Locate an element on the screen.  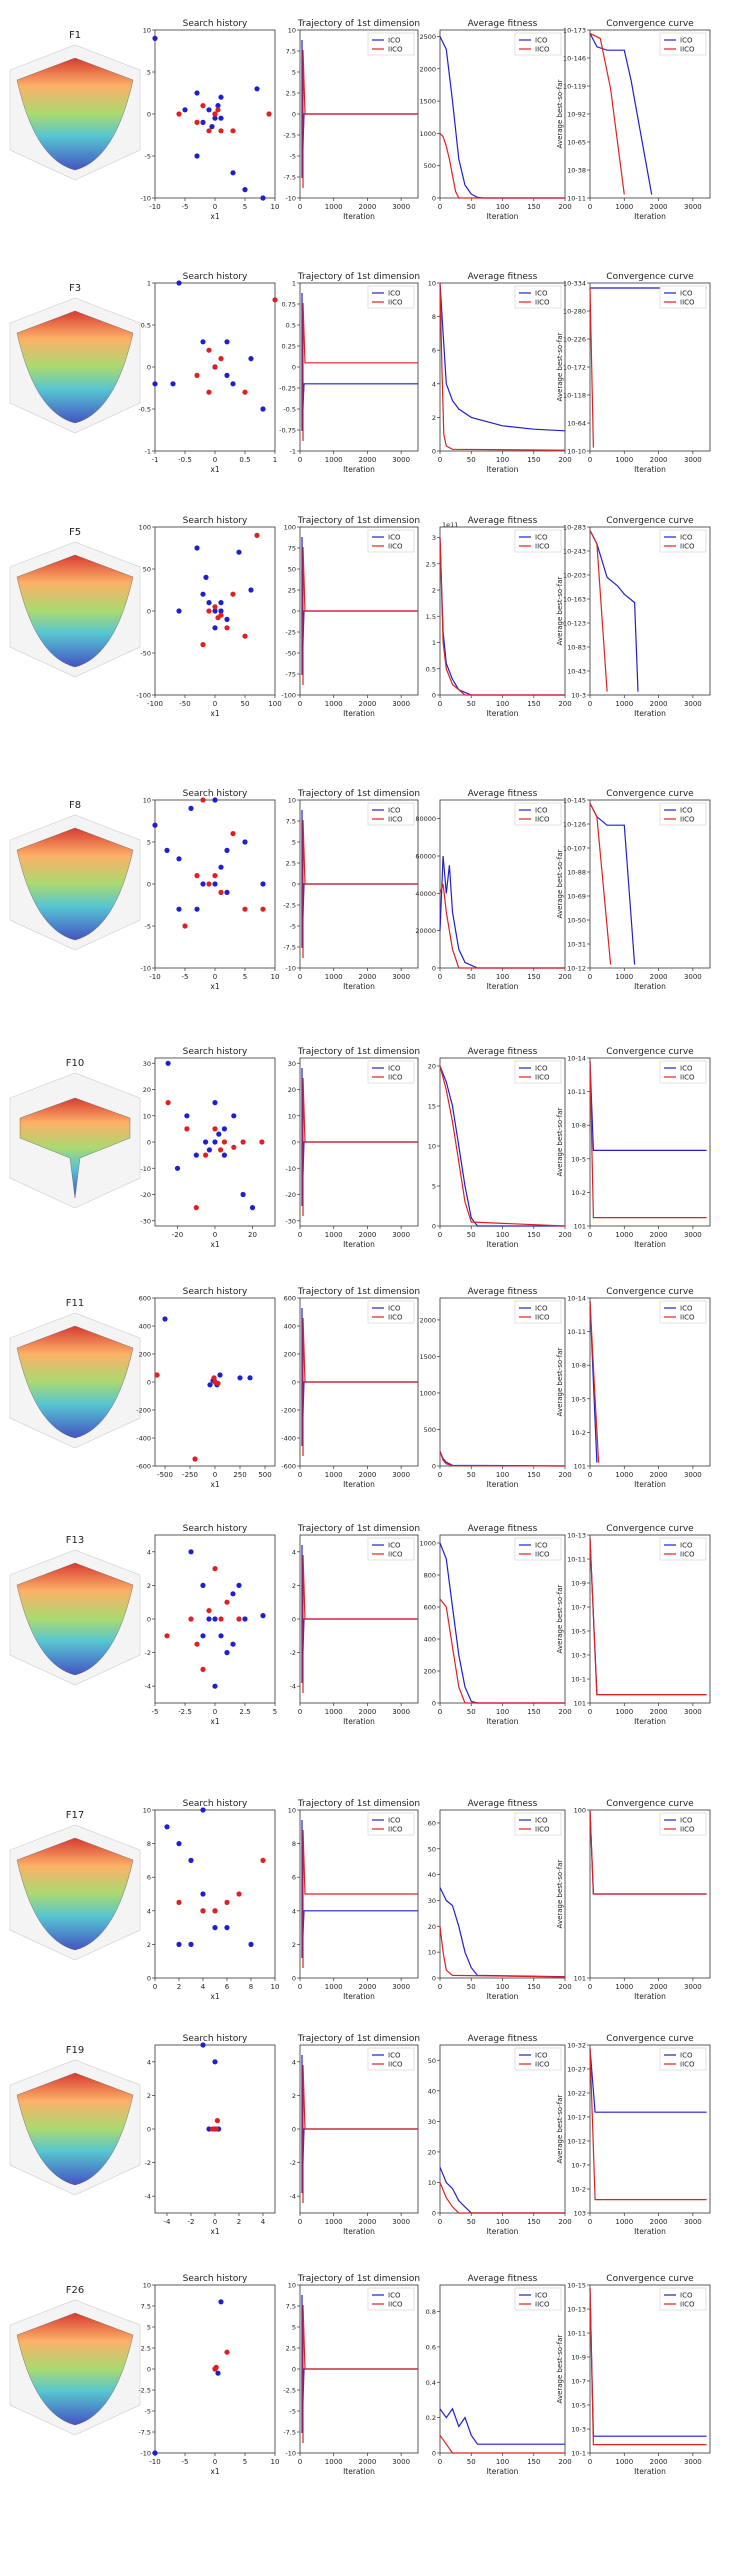
traj-ytick-label: 25 is located at coordinates (292, 591).